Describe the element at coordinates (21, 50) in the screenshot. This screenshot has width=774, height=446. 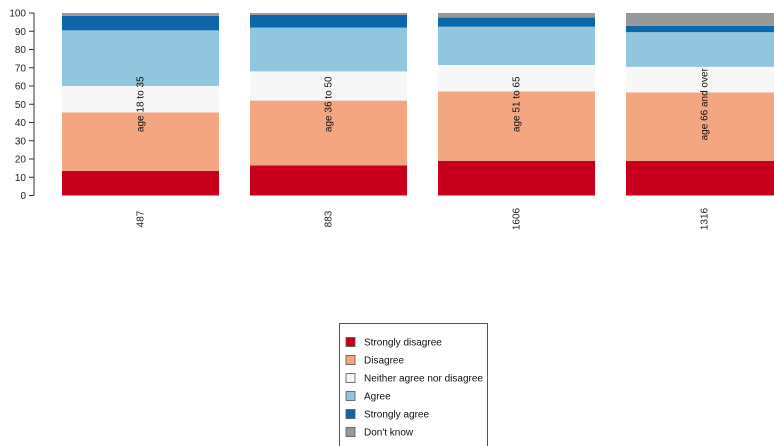
I see `y-tick-label: 80` at that location.